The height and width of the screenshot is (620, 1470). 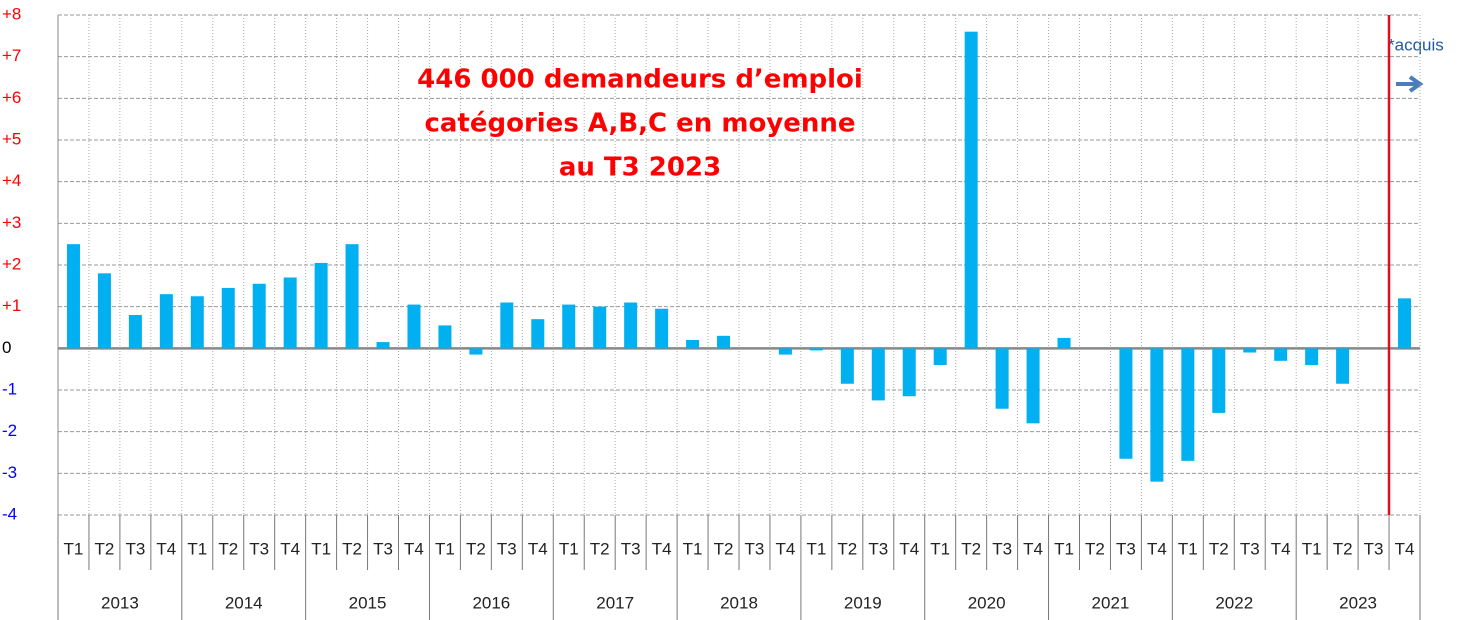 I want to click on x-group-label: 2023, so click(x=1358, y=602).